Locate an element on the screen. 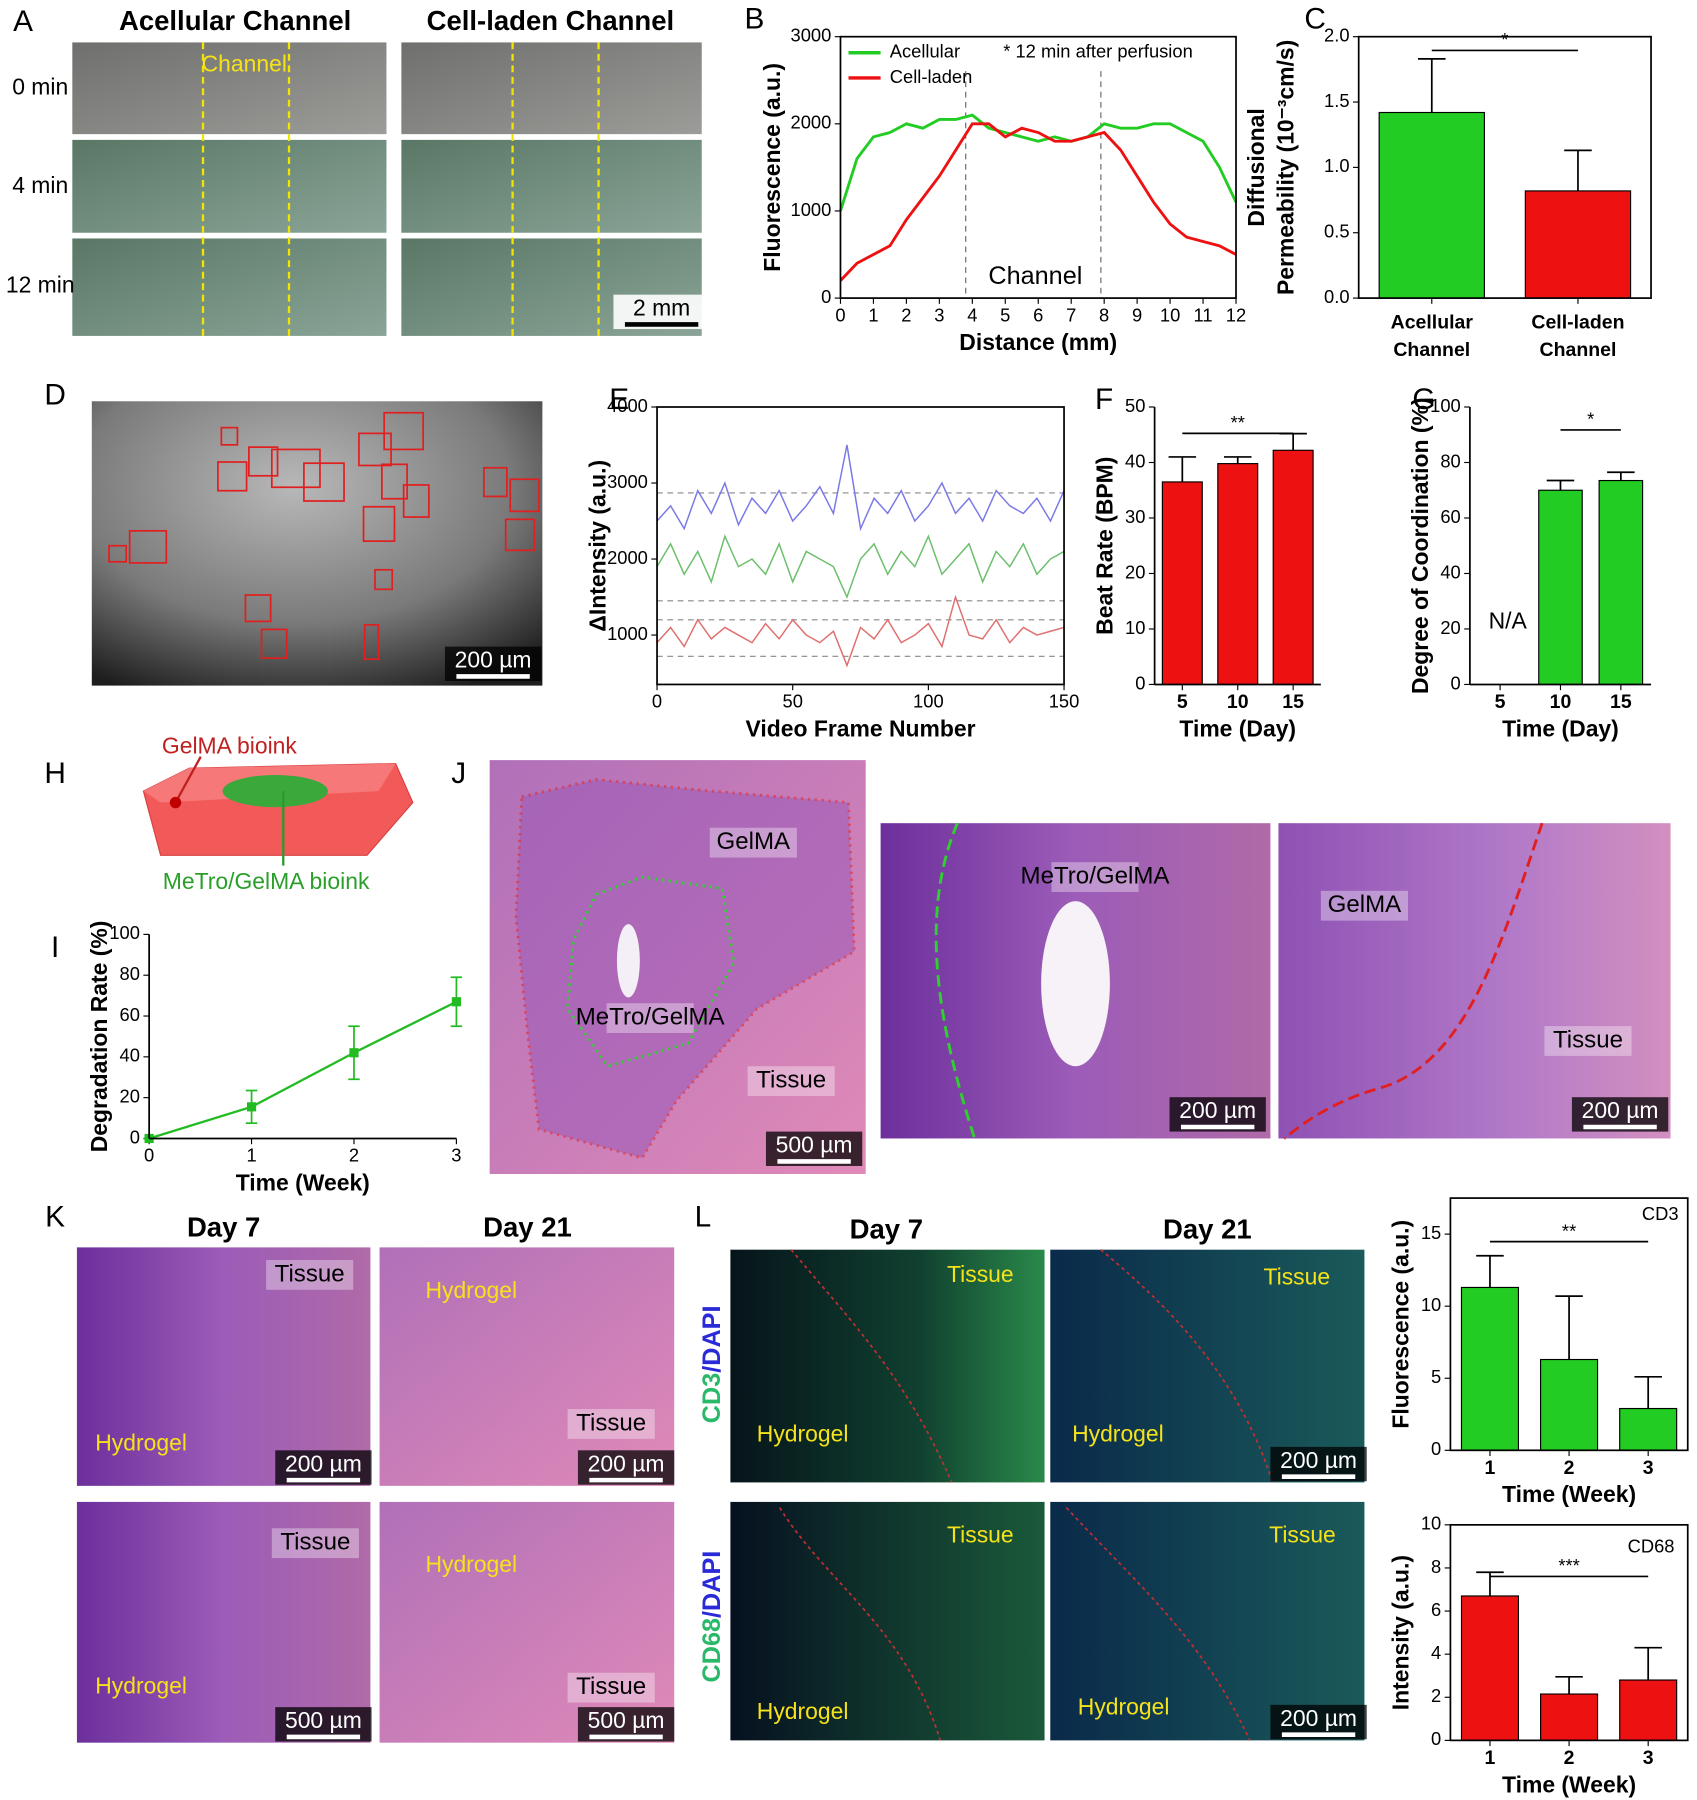  panel-letter: F is located at coordinates (1104, 399).